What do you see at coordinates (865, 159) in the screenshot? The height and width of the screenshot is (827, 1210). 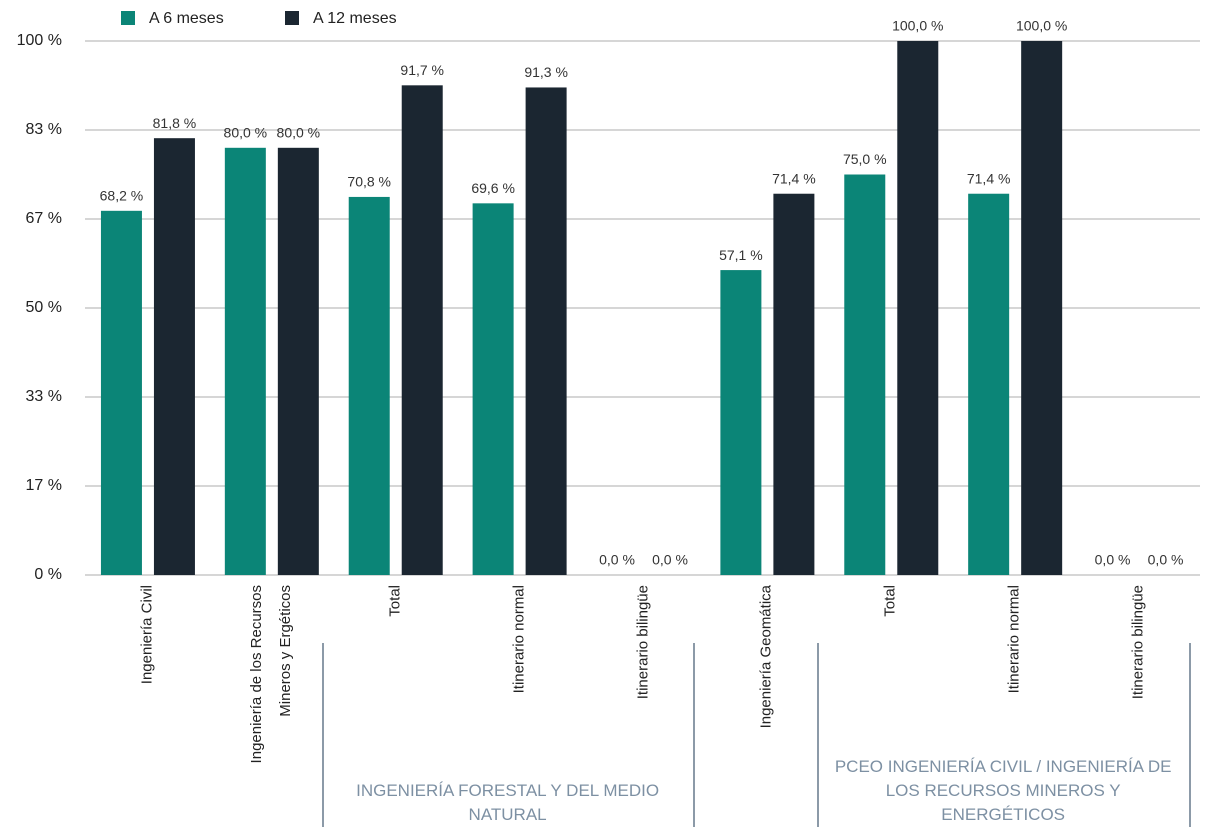 I see `value-label: 75,0 %` at bounding box center [865, 159].